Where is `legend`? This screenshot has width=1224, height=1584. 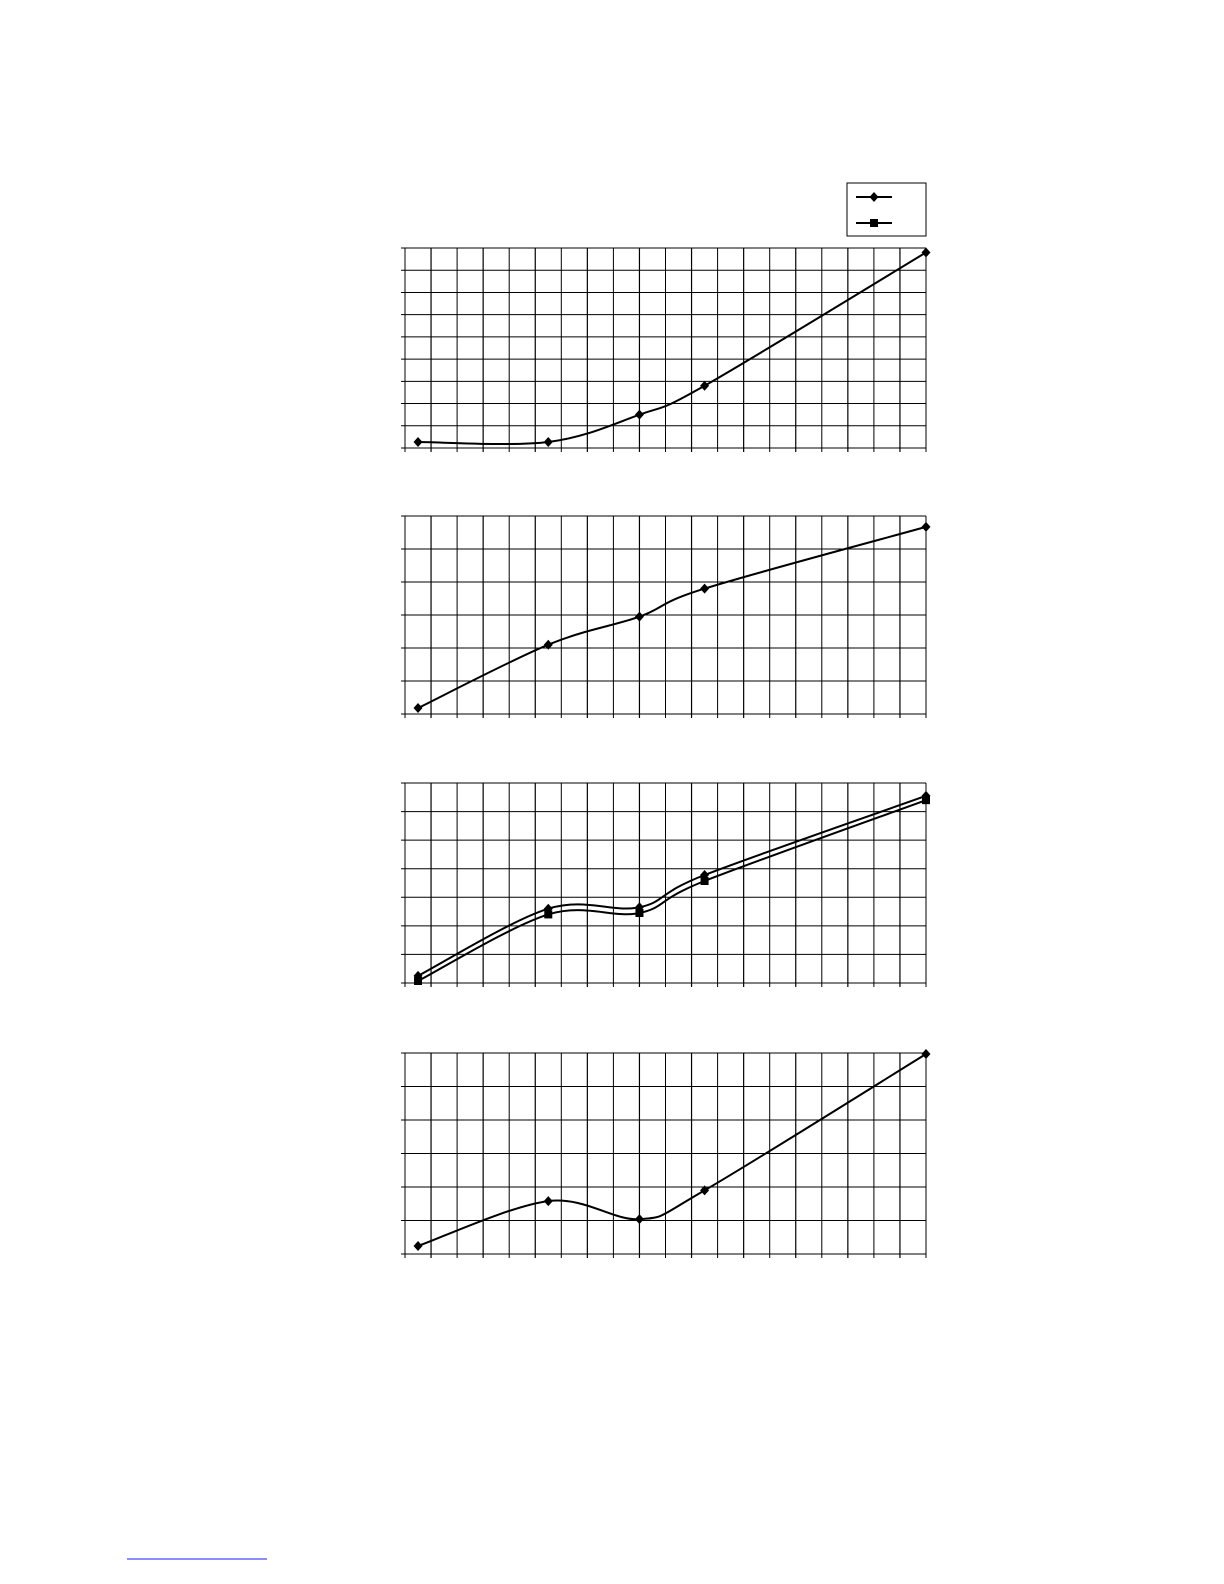 legend is located at coordinates (886, 209).